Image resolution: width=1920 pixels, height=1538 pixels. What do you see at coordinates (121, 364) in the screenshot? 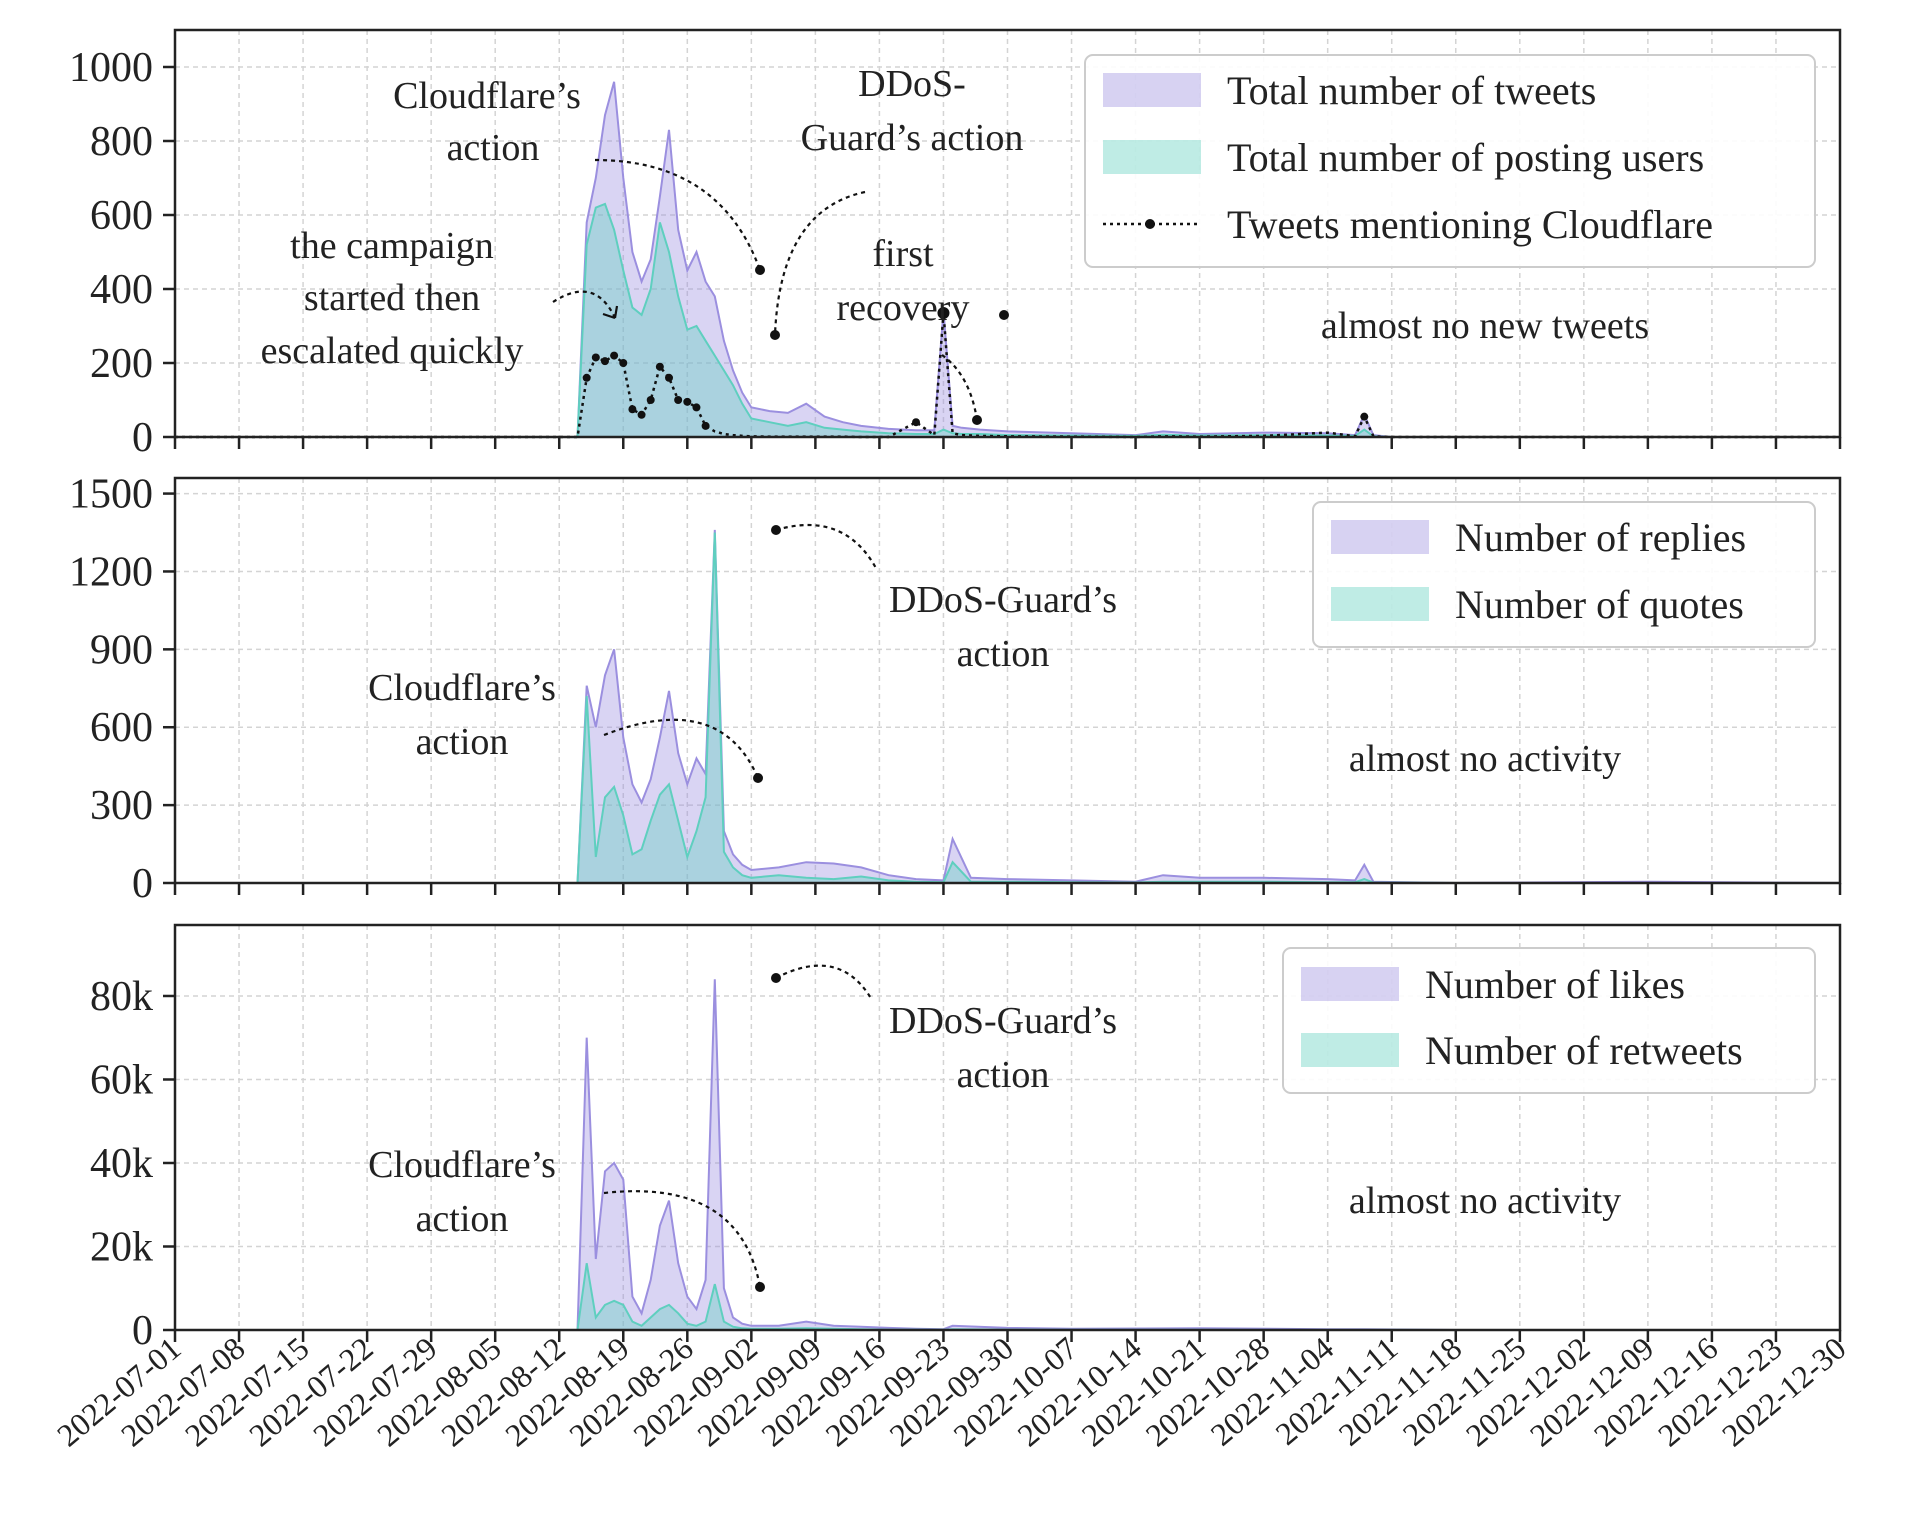
I see `y-tick-label: 200` at bounding box center [121, 364].